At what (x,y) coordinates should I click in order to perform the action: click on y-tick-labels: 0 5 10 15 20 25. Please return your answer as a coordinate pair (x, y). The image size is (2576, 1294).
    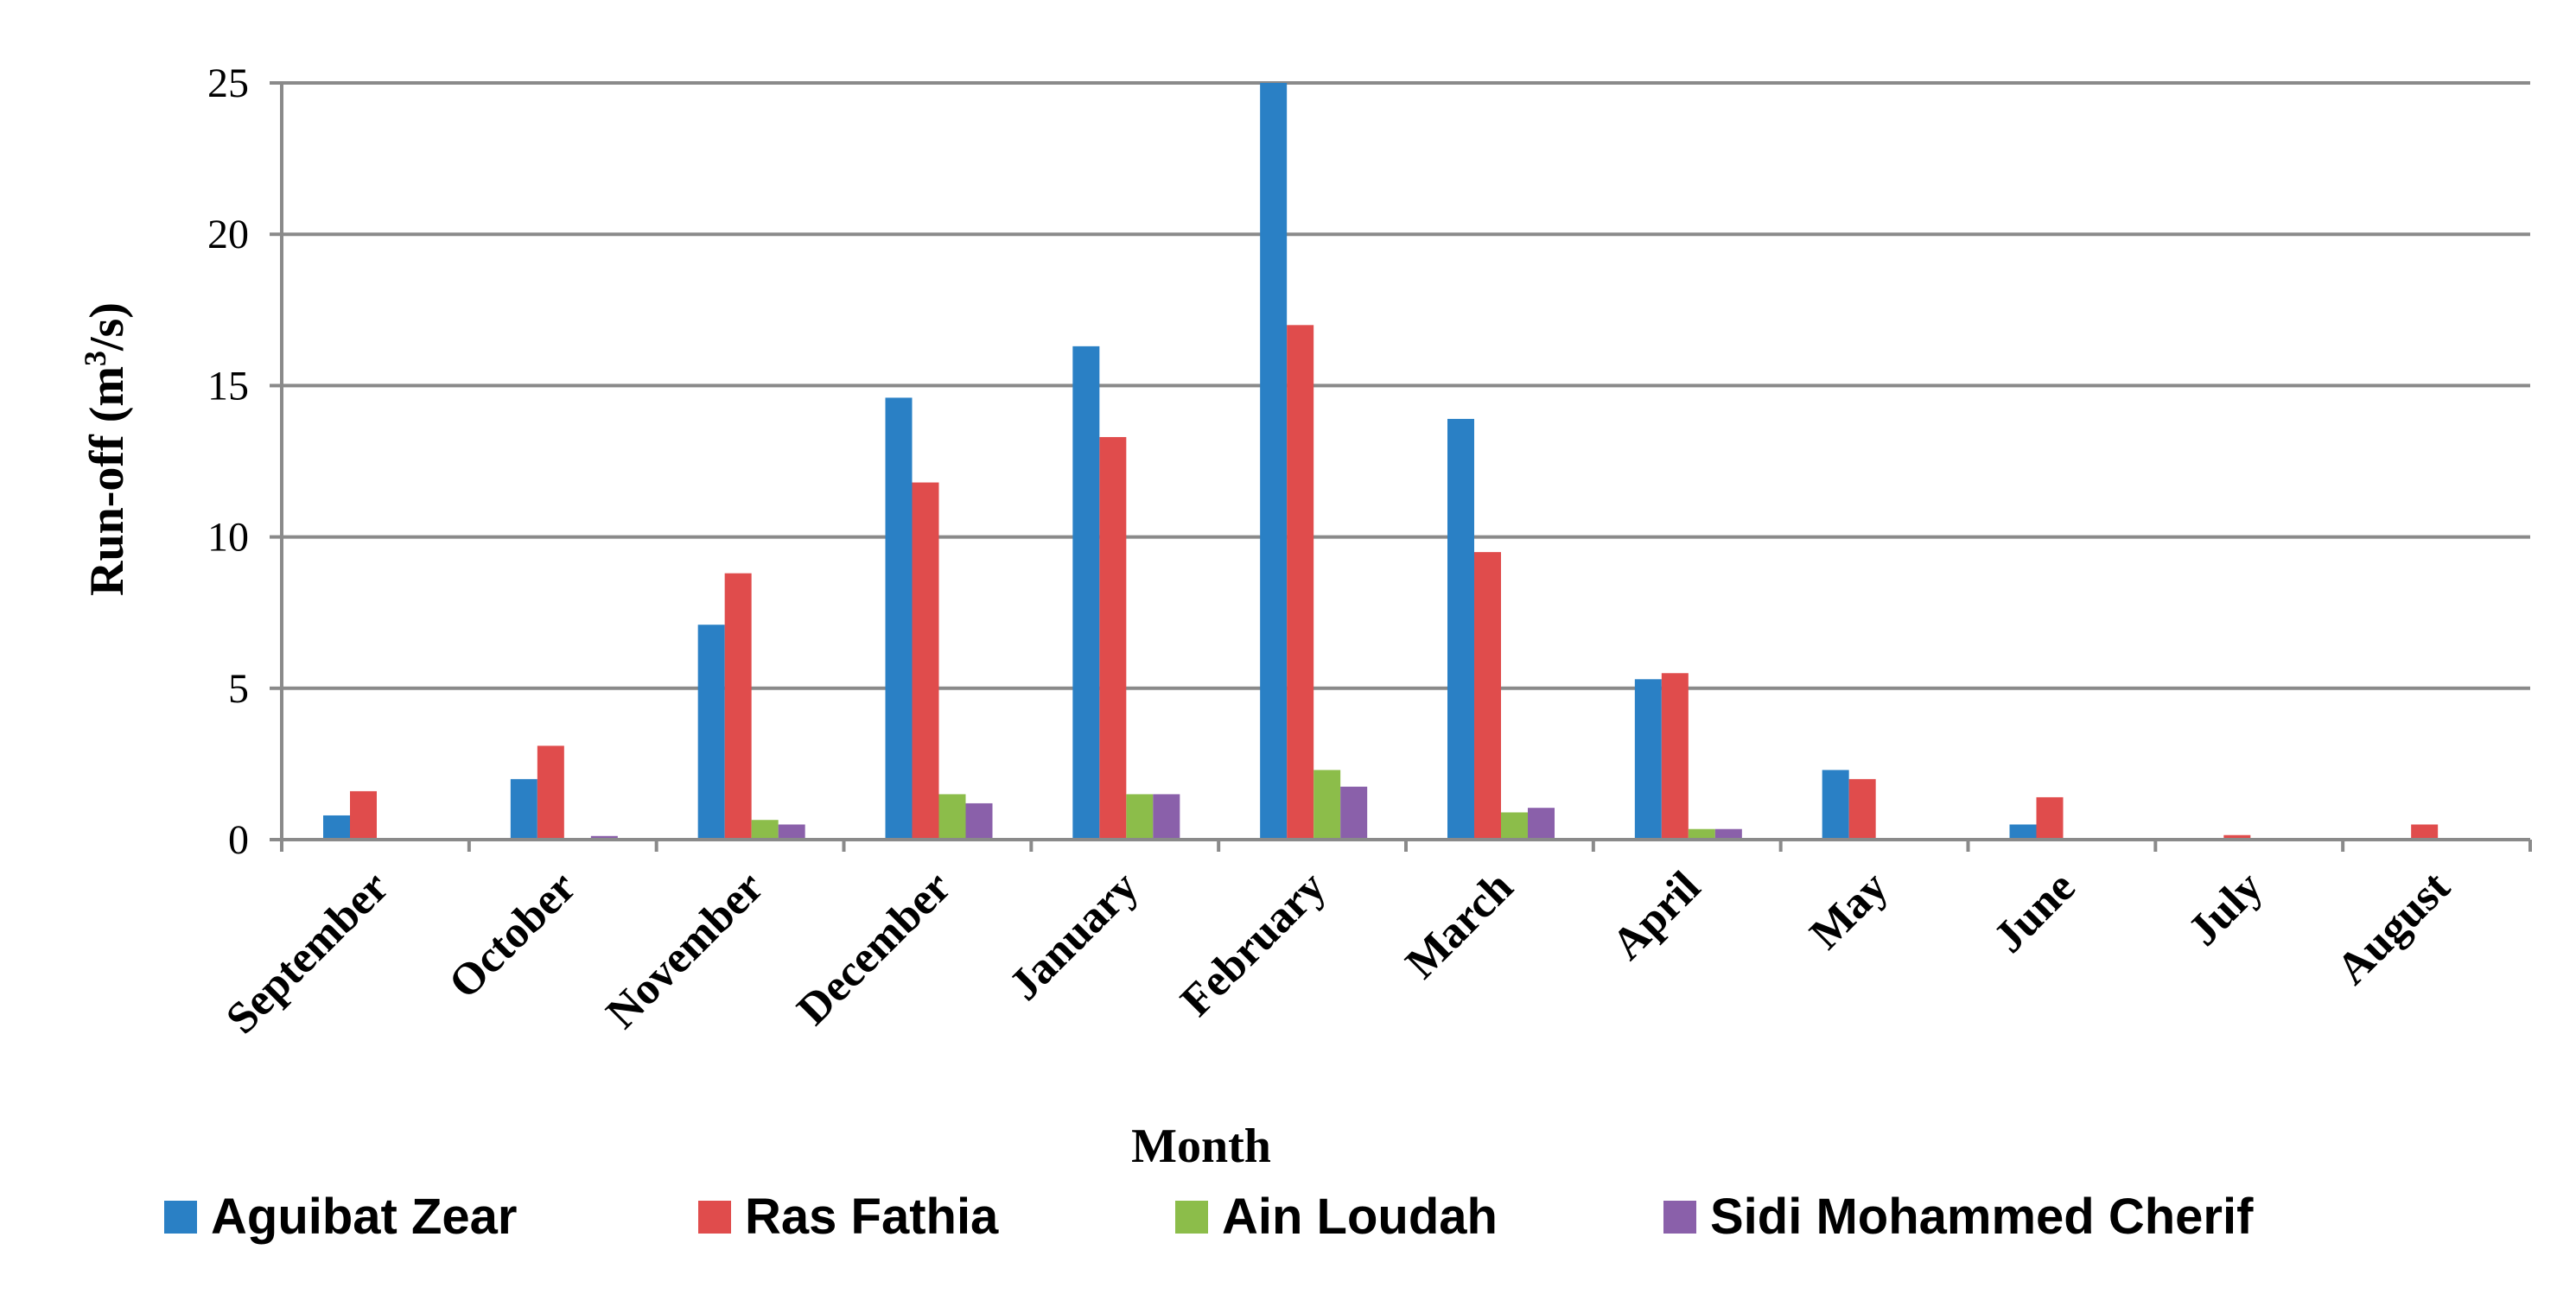
    Looking at the image, I should click on (228, 461).